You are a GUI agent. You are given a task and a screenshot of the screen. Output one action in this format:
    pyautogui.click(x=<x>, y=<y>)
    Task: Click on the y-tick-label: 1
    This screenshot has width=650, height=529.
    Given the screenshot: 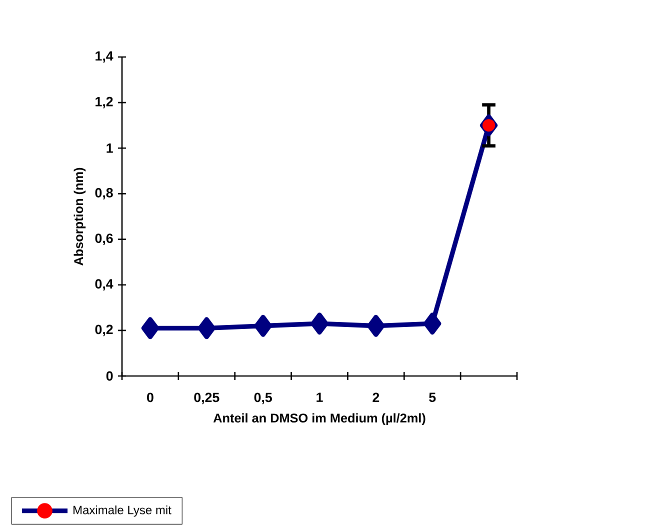 What is the action you would take?
    pyautogui.click(x=109, y=148)
    